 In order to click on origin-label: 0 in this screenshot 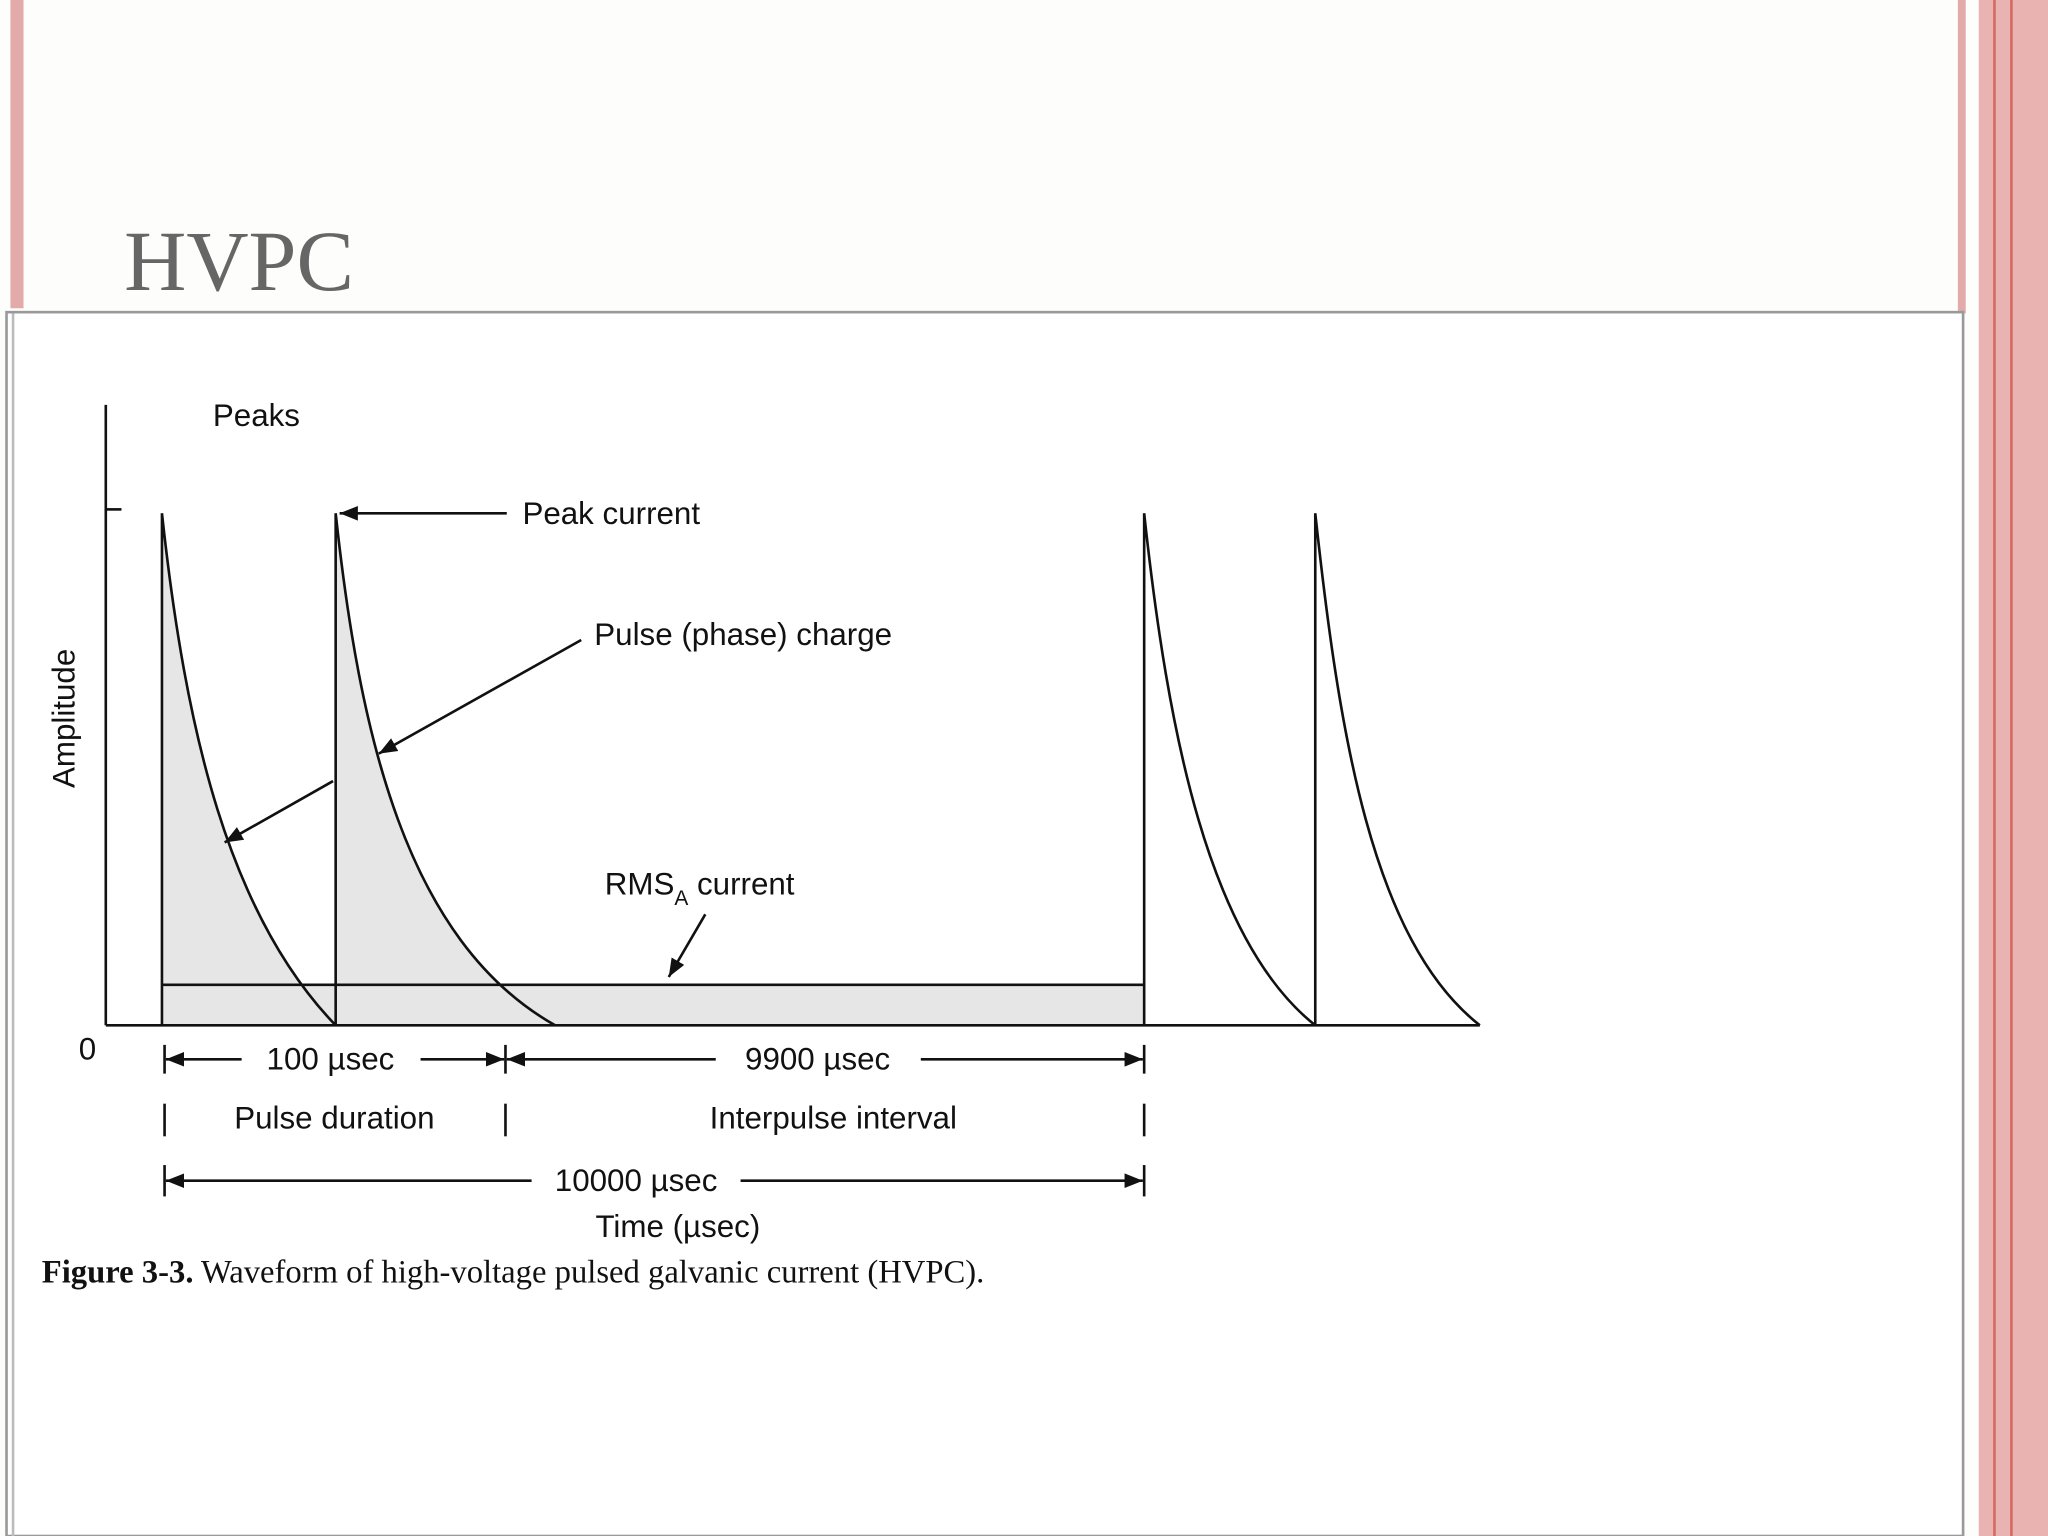, I will do `click(87, 1048)`.